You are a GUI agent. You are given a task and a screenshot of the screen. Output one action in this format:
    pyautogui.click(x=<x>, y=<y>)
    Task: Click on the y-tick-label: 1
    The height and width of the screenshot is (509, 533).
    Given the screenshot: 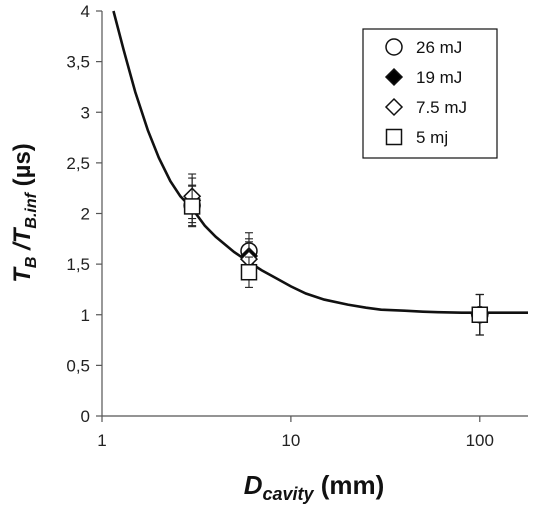 What is the action you would take?
    pyautogui.click(x=85, y=315)
    